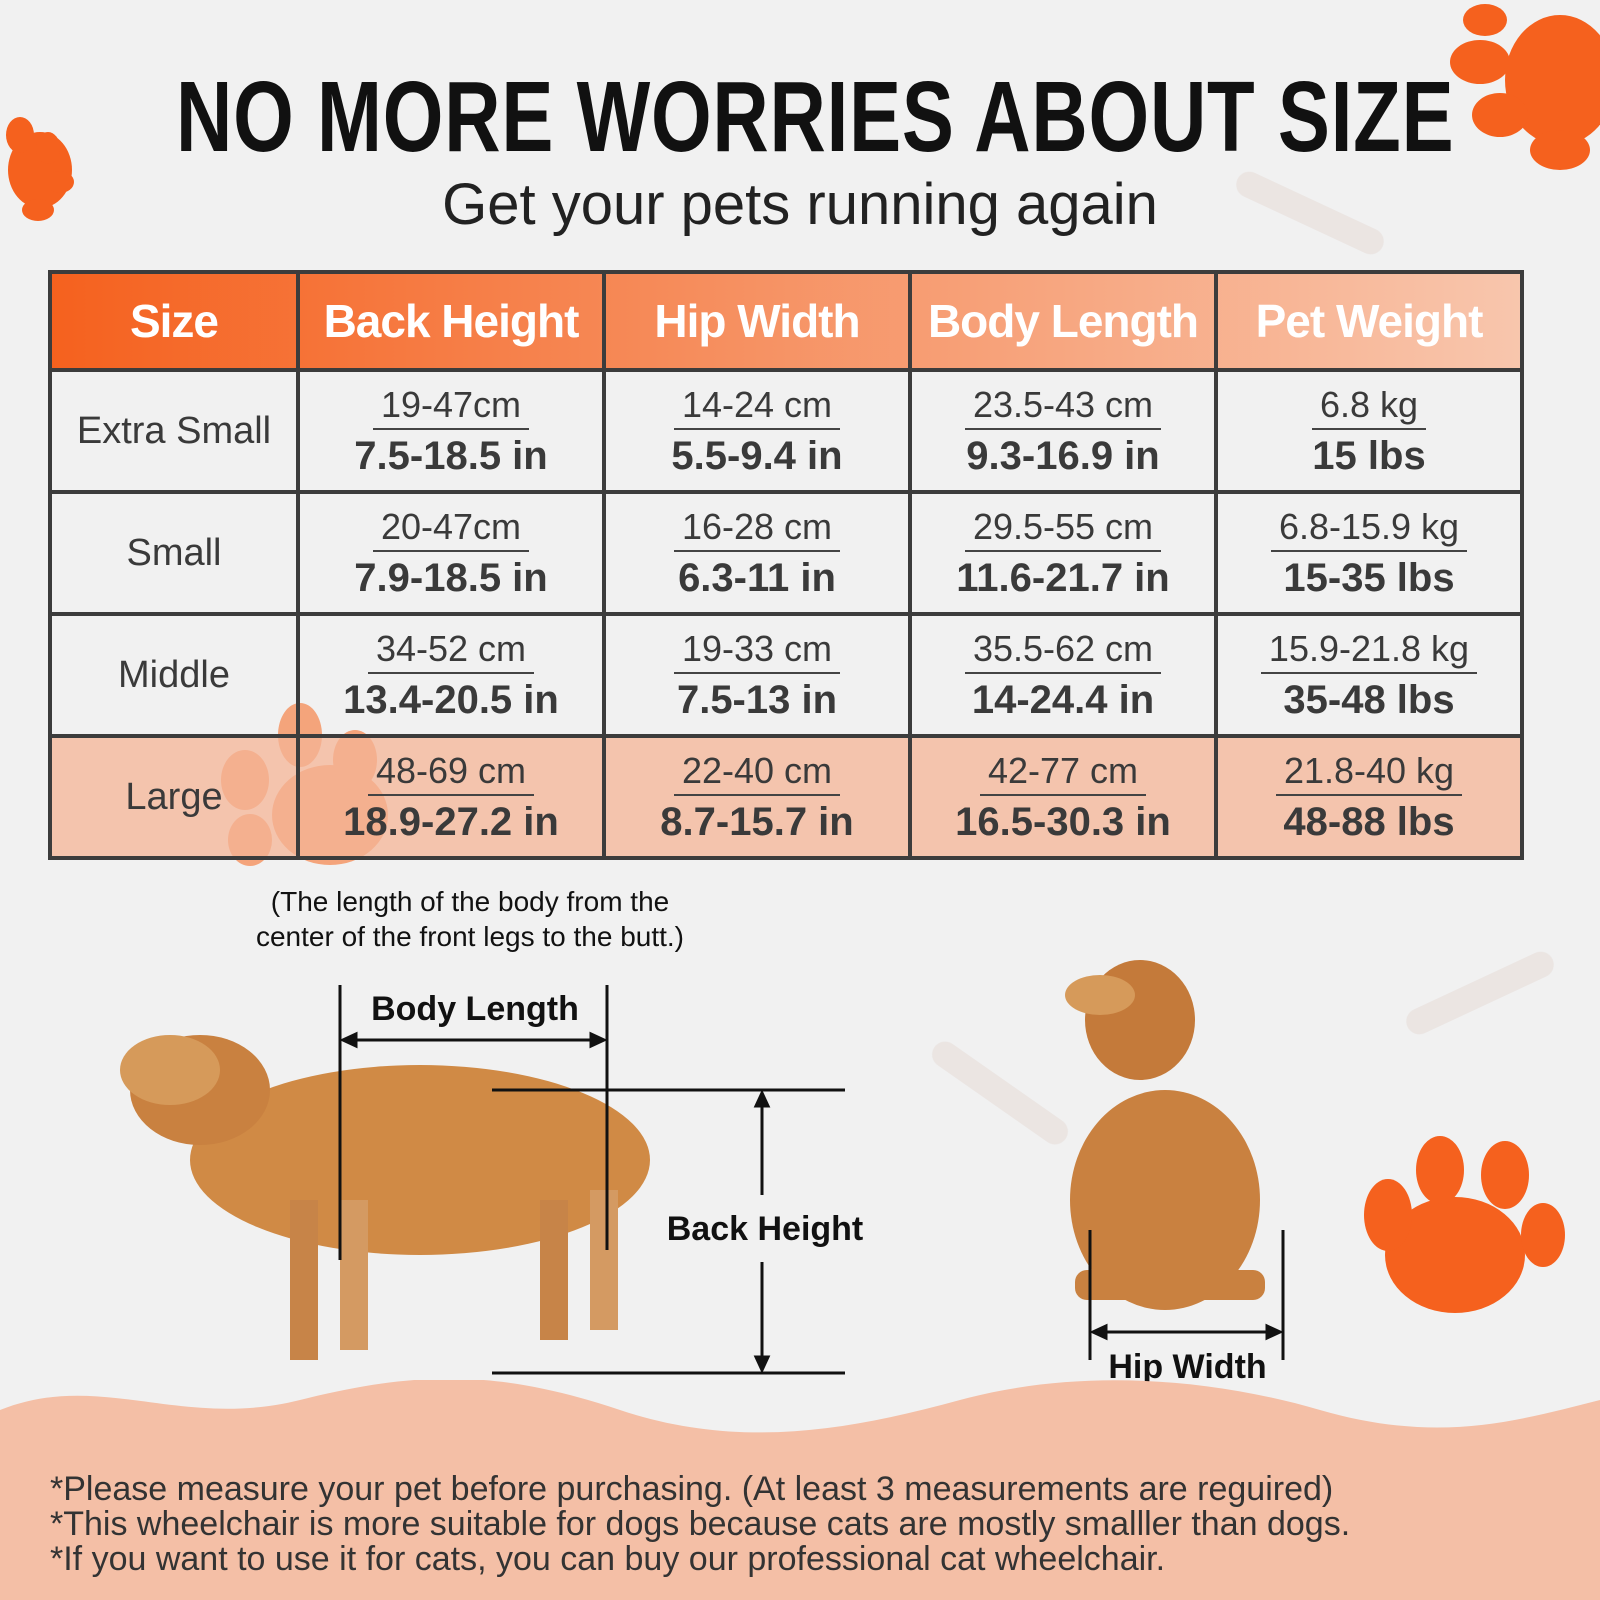 The width and height of the screenshot is (1600, 1600). What do you see at coordinates (757, 773) in the screenshot?
I see `metric-value: 22-40 cm` at bounding box center [757, 773].